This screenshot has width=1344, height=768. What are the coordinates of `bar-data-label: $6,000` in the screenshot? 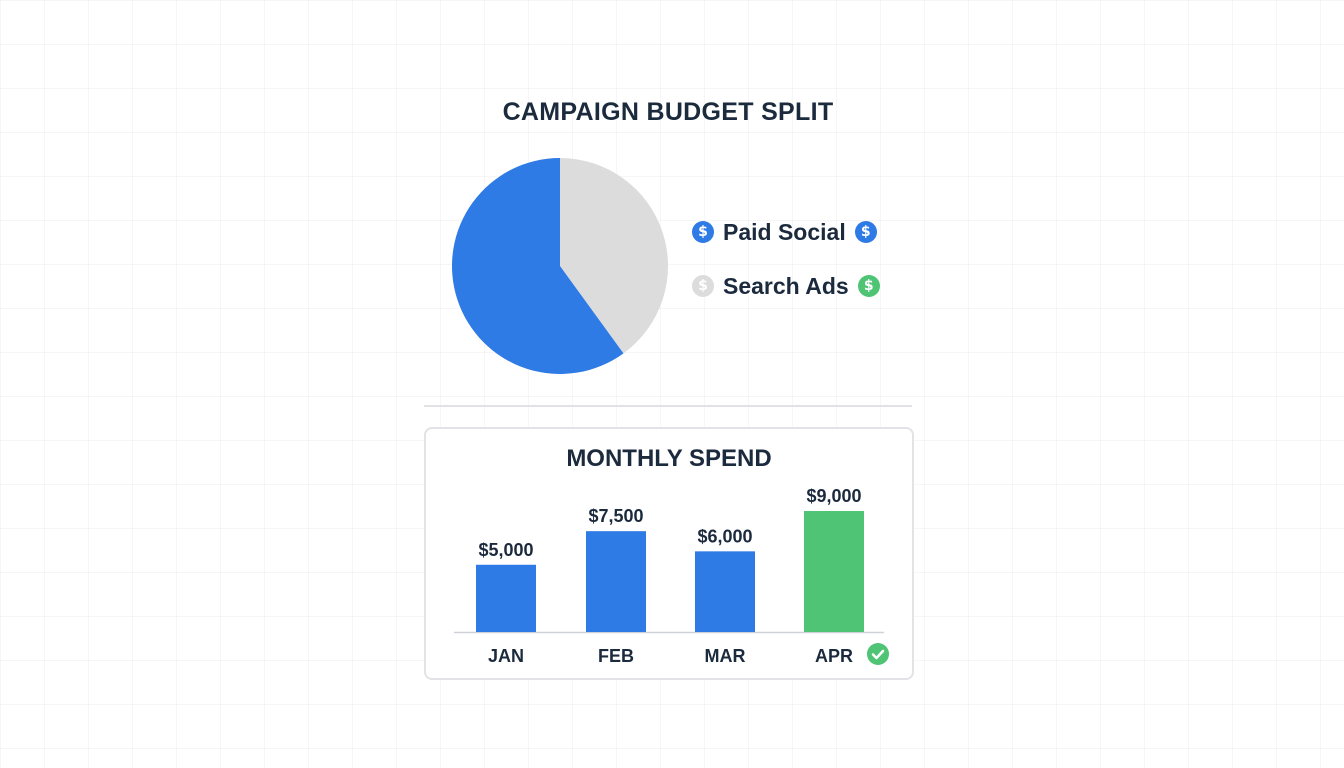 It's located at (724, 536).